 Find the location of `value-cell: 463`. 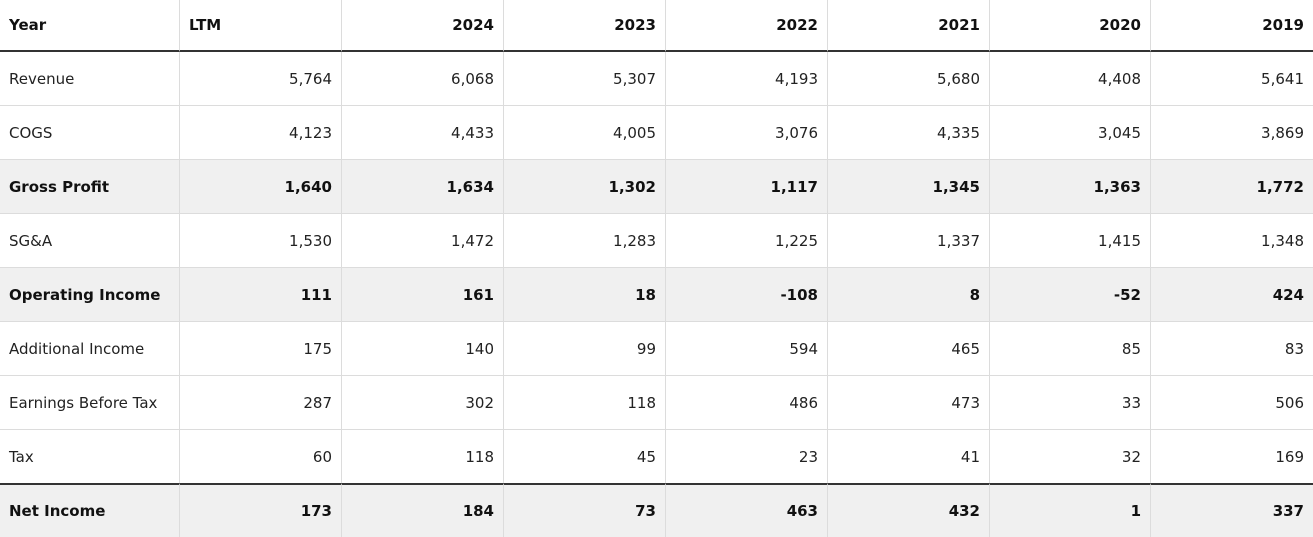

value-cell: 463 is located at coordinates (747, 510).